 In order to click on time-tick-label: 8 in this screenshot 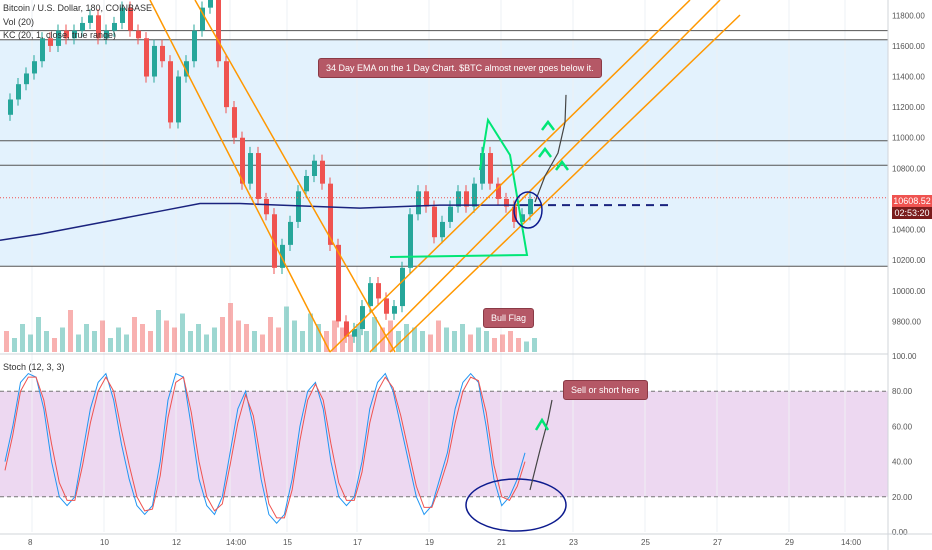, I will do `click(30, 542)`.